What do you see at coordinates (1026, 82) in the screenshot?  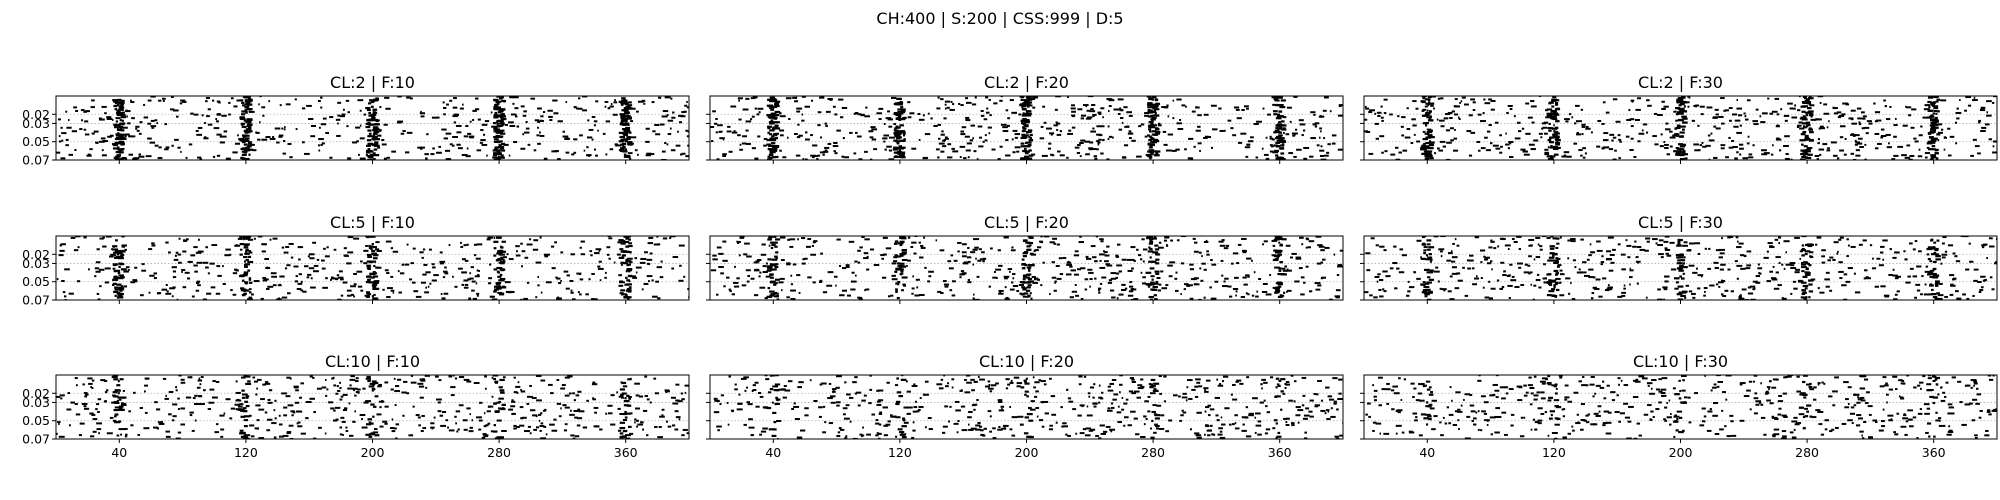 I see `subplot-title: CL:2 | F:20` at bounding box center [1026, 82].